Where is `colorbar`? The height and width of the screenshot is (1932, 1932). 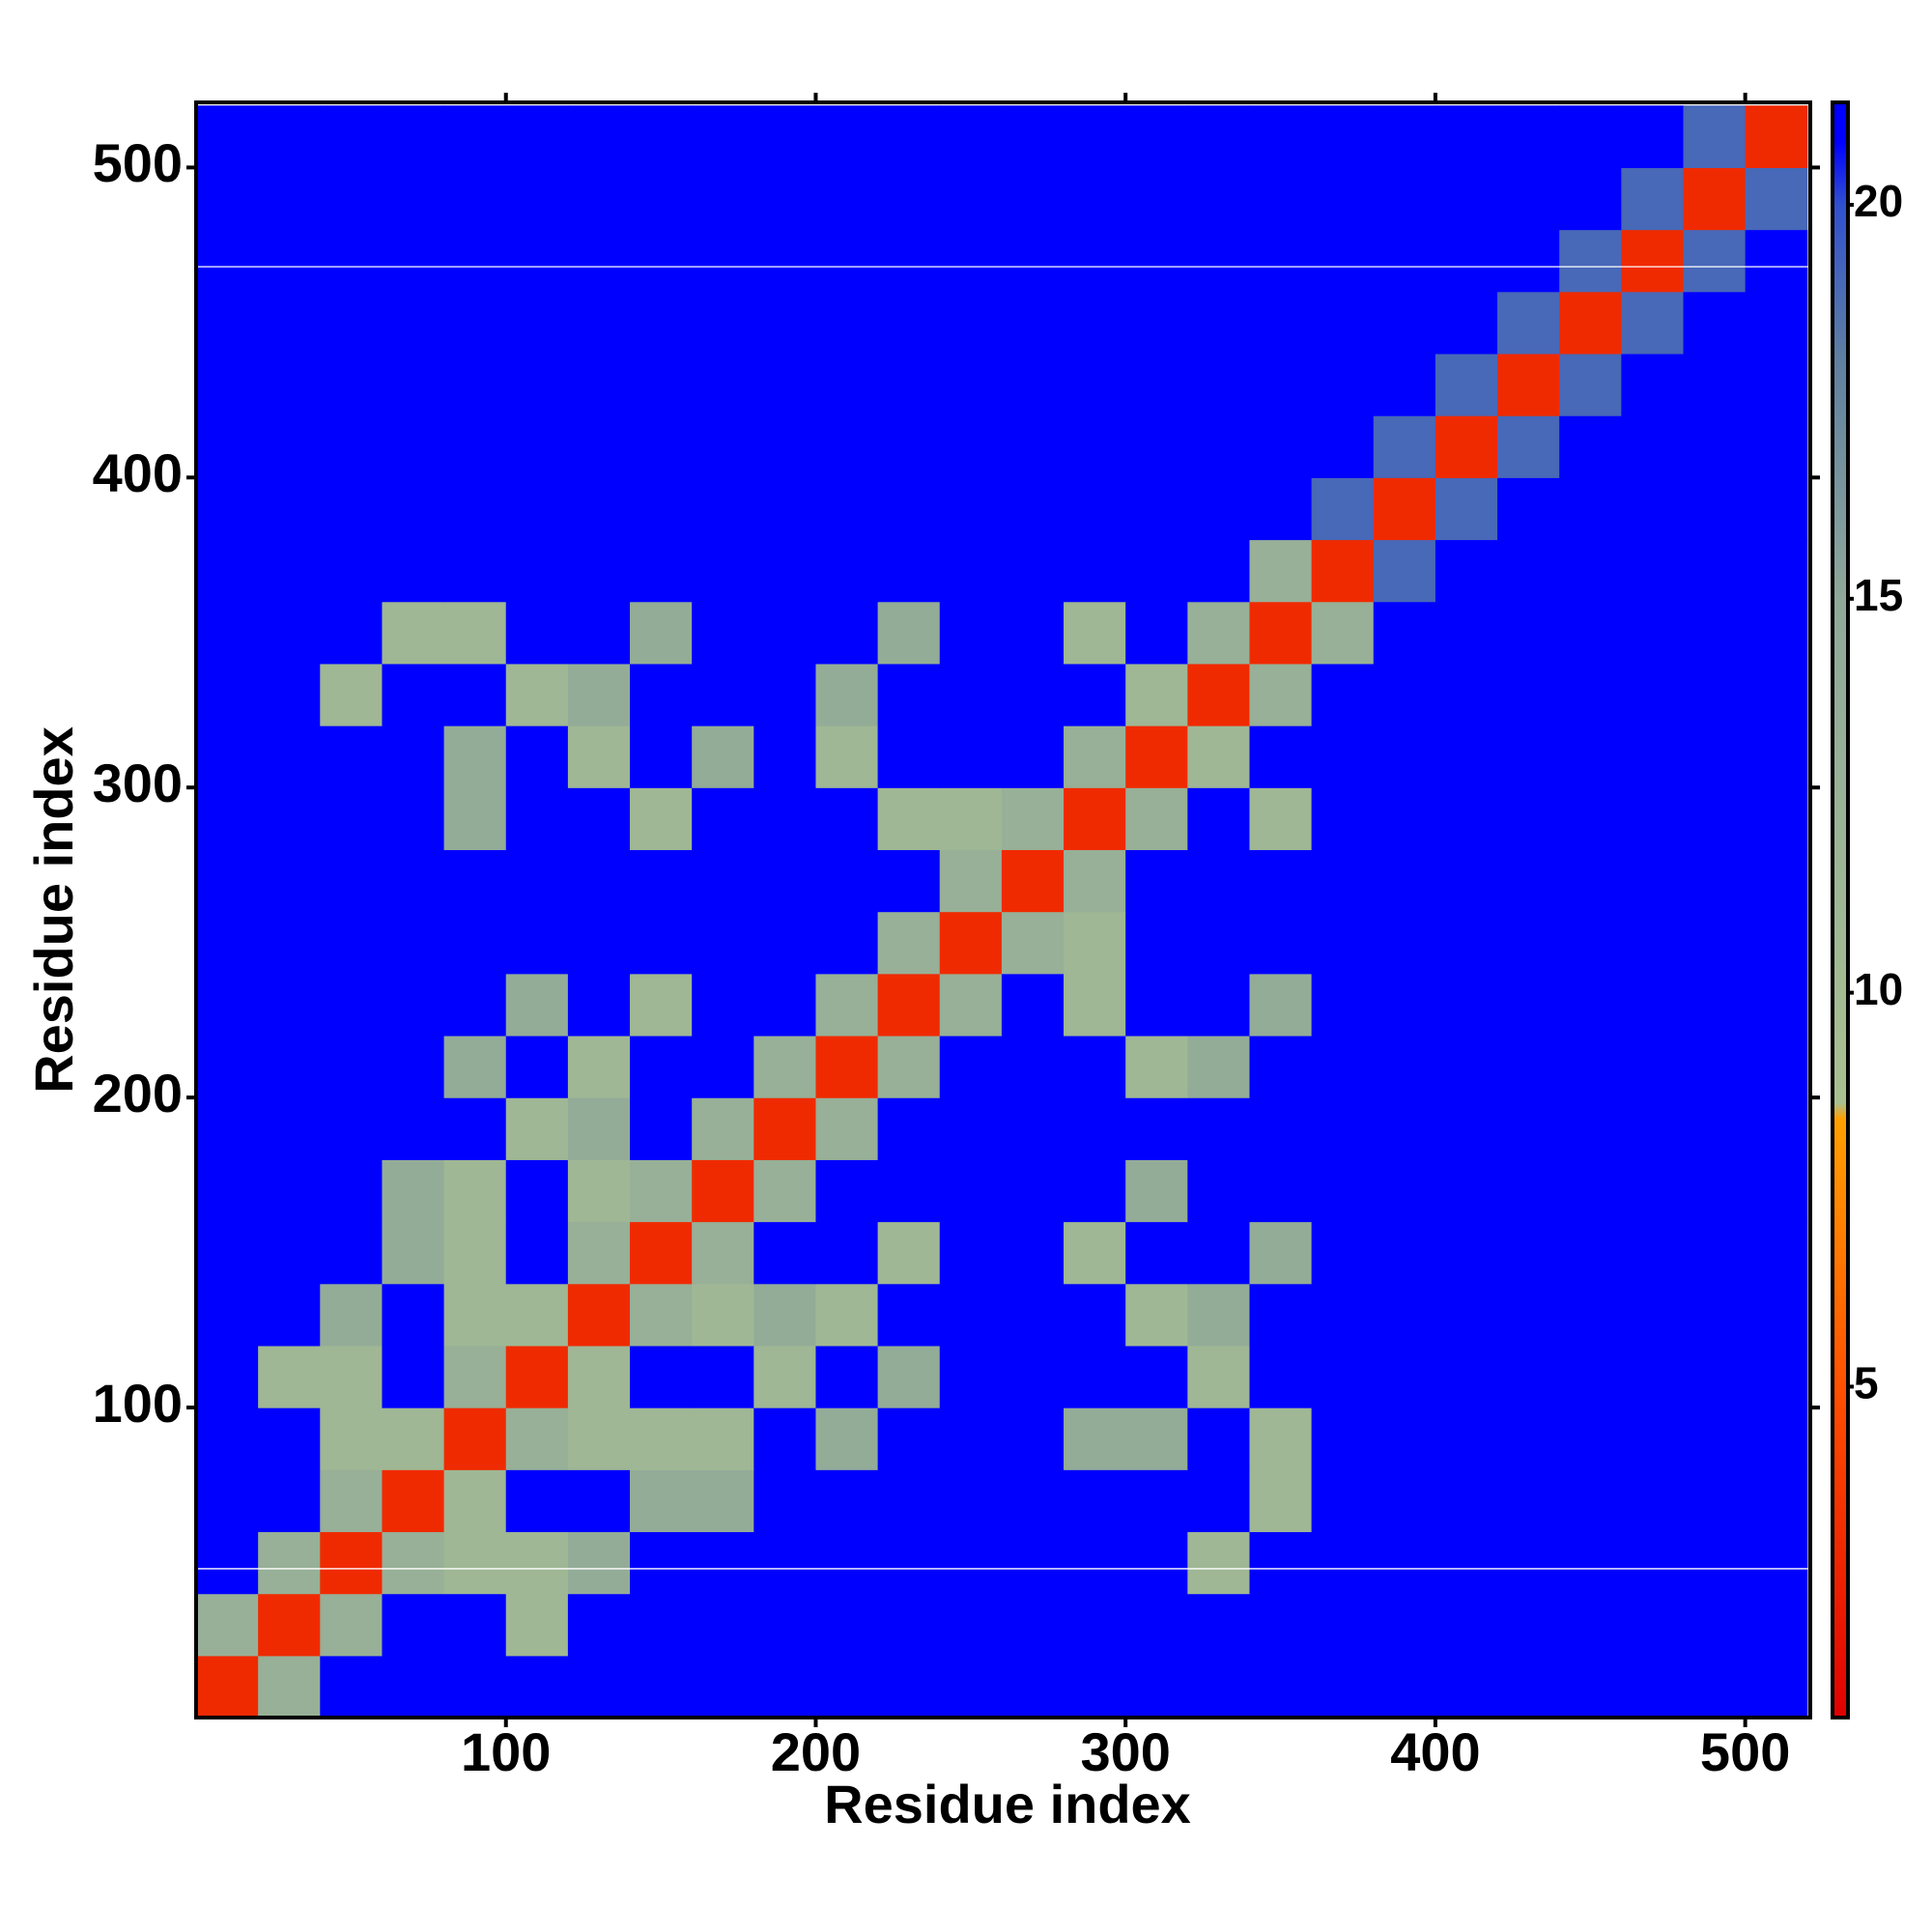
colorbar is located at coordinates (1840, 909).